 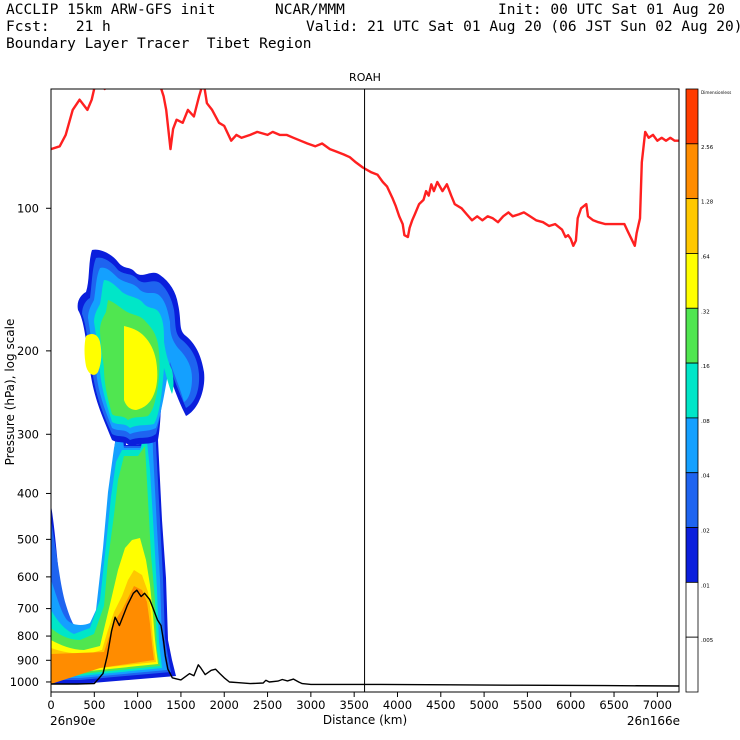 What do you see at coordinates (180, 705) in the screenshot?
I see `x-tick-label: 1500` at bounding box center [180, 705].